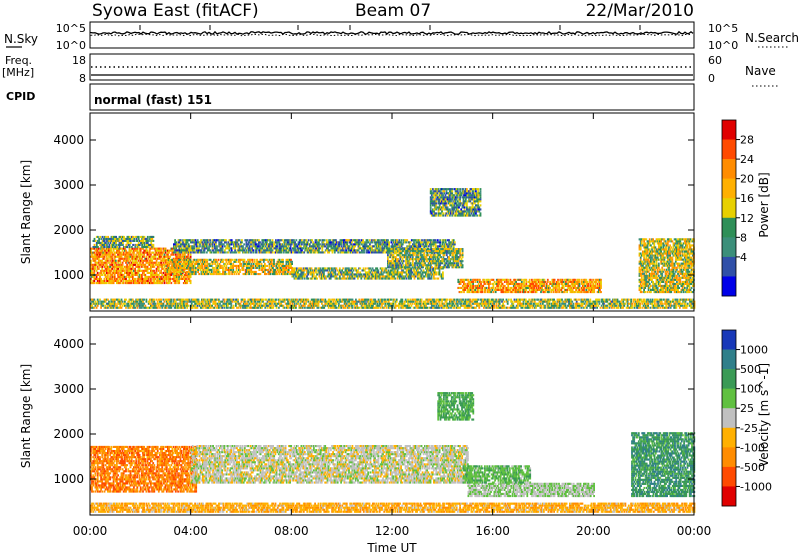  What do you see at coordinates (82, 78) in the screenshot?
I see `freq-tick-bottom: 8` at bounding box center [82, 78].